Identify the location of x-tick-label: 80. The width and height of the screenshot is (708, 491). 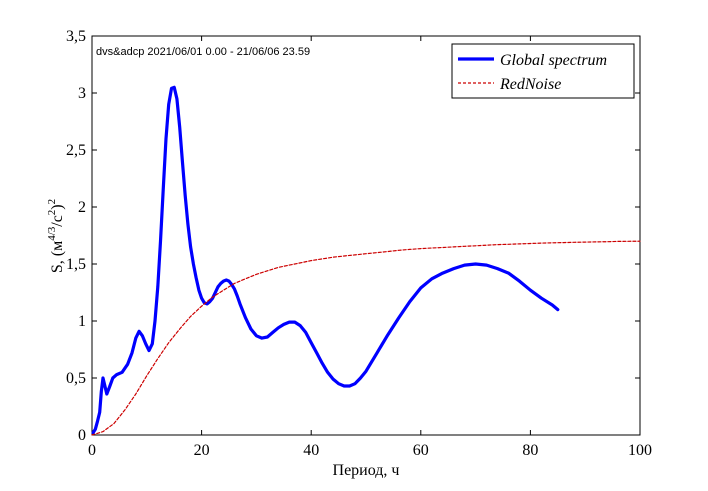
(530, 450).